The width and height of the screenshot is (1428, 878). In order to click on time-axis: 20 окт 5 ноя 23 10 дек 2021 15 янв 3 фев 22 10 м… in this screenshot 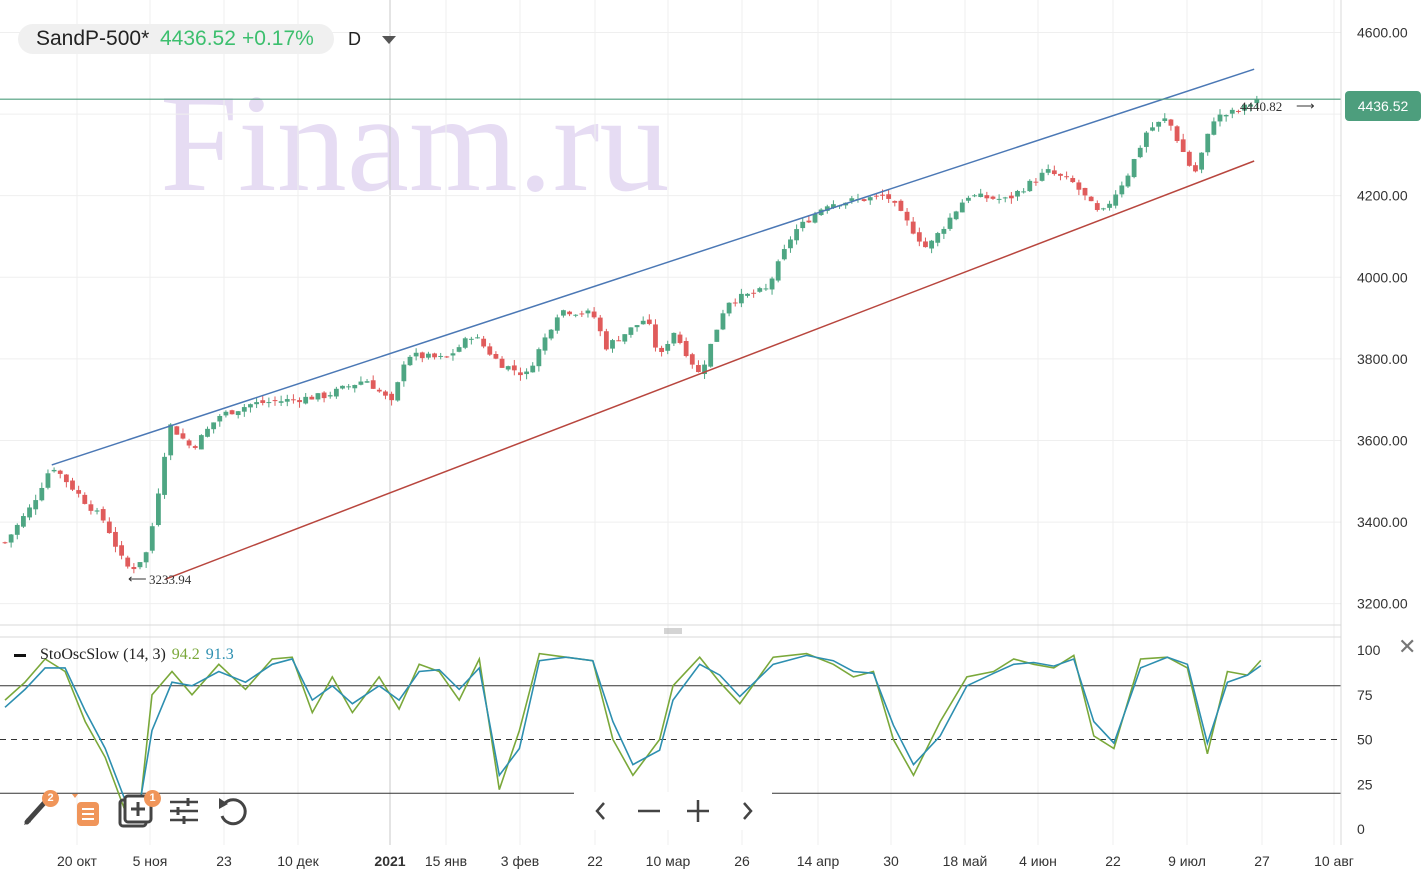, I will do `click(705, 861)`.